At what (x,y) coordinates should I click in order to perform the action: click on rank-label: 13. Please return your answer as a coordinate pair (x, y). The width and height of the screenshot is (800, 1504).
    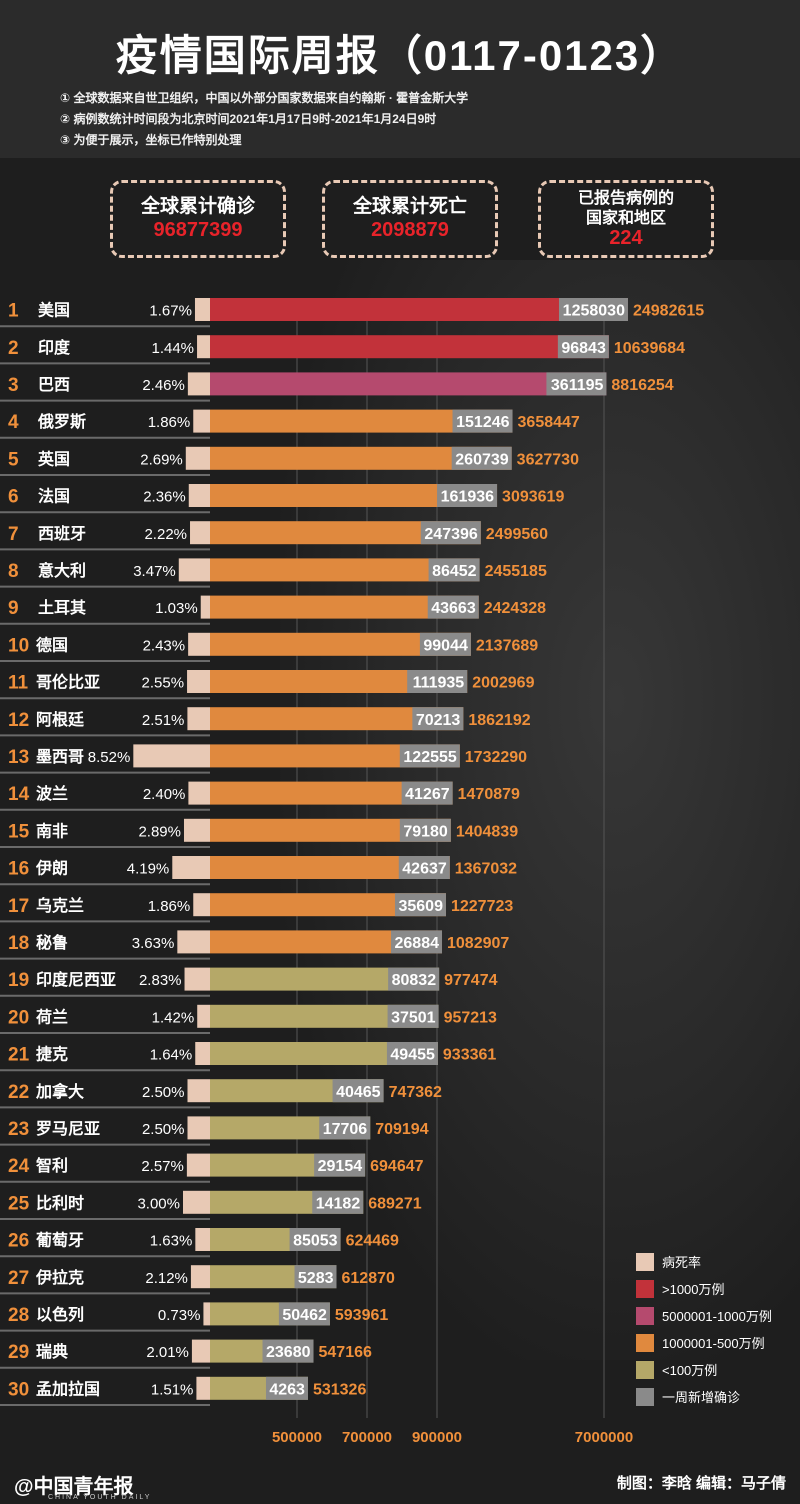
    Looking at the image, I should click on (18, 757).